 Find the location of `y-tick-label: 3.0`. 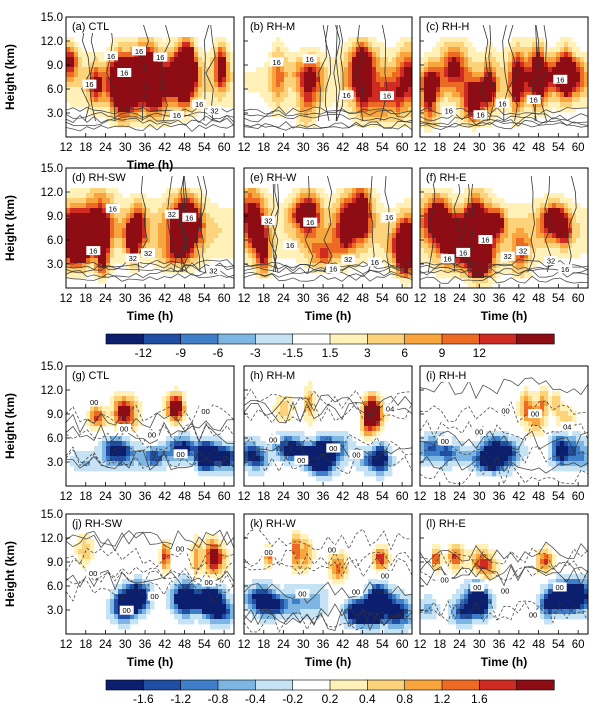

y-tick-label: 3.0 is located at coordinates (55, 114).